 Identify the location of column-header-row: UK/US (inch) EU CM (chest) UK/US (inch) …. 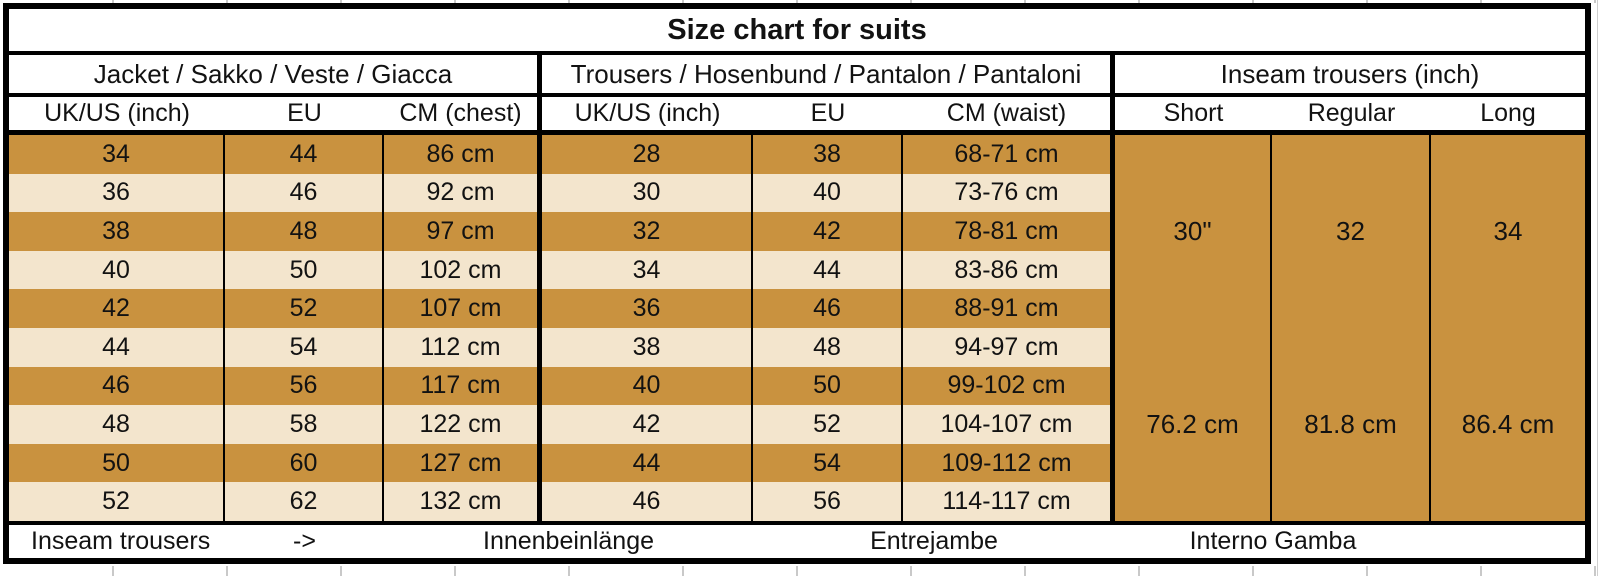
(797, 116).